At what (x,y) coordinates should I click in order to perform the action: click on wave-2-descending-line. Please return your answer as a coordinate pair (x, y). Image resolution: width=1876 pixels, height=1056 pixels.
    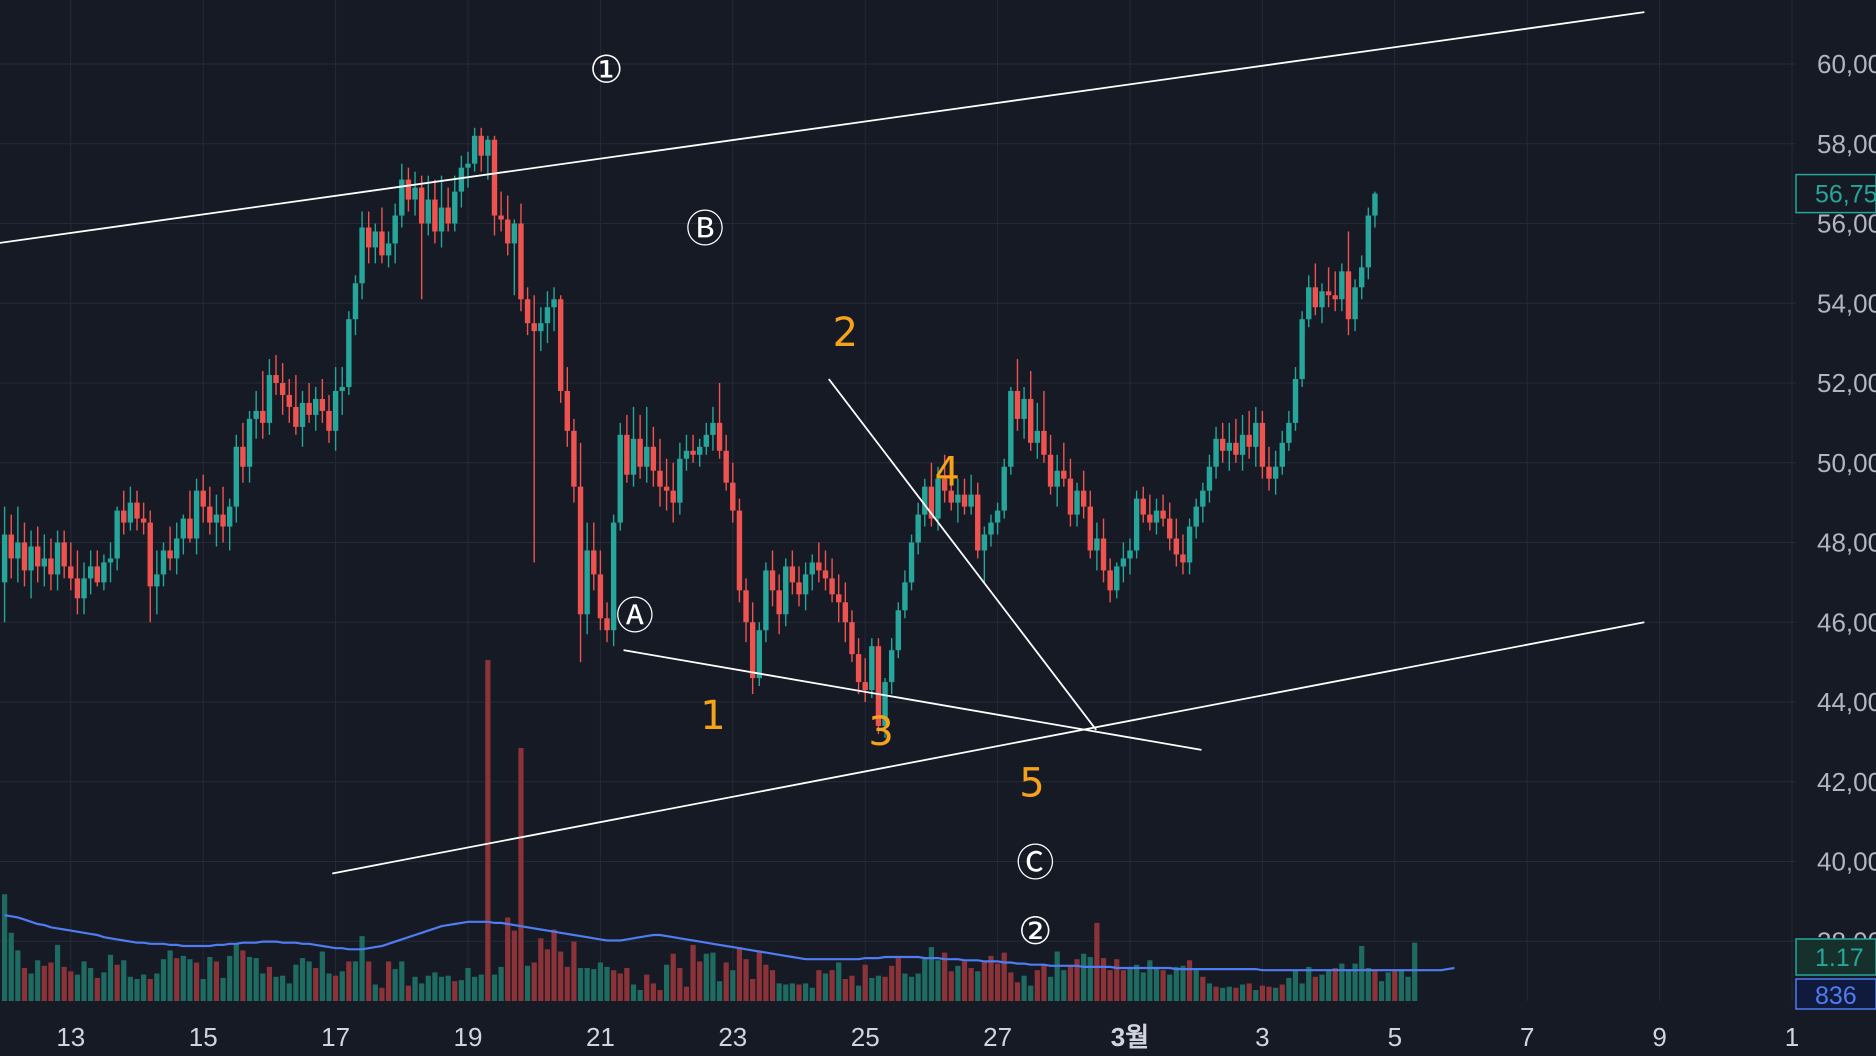
    Looking at the image, I should click on (962, 554).